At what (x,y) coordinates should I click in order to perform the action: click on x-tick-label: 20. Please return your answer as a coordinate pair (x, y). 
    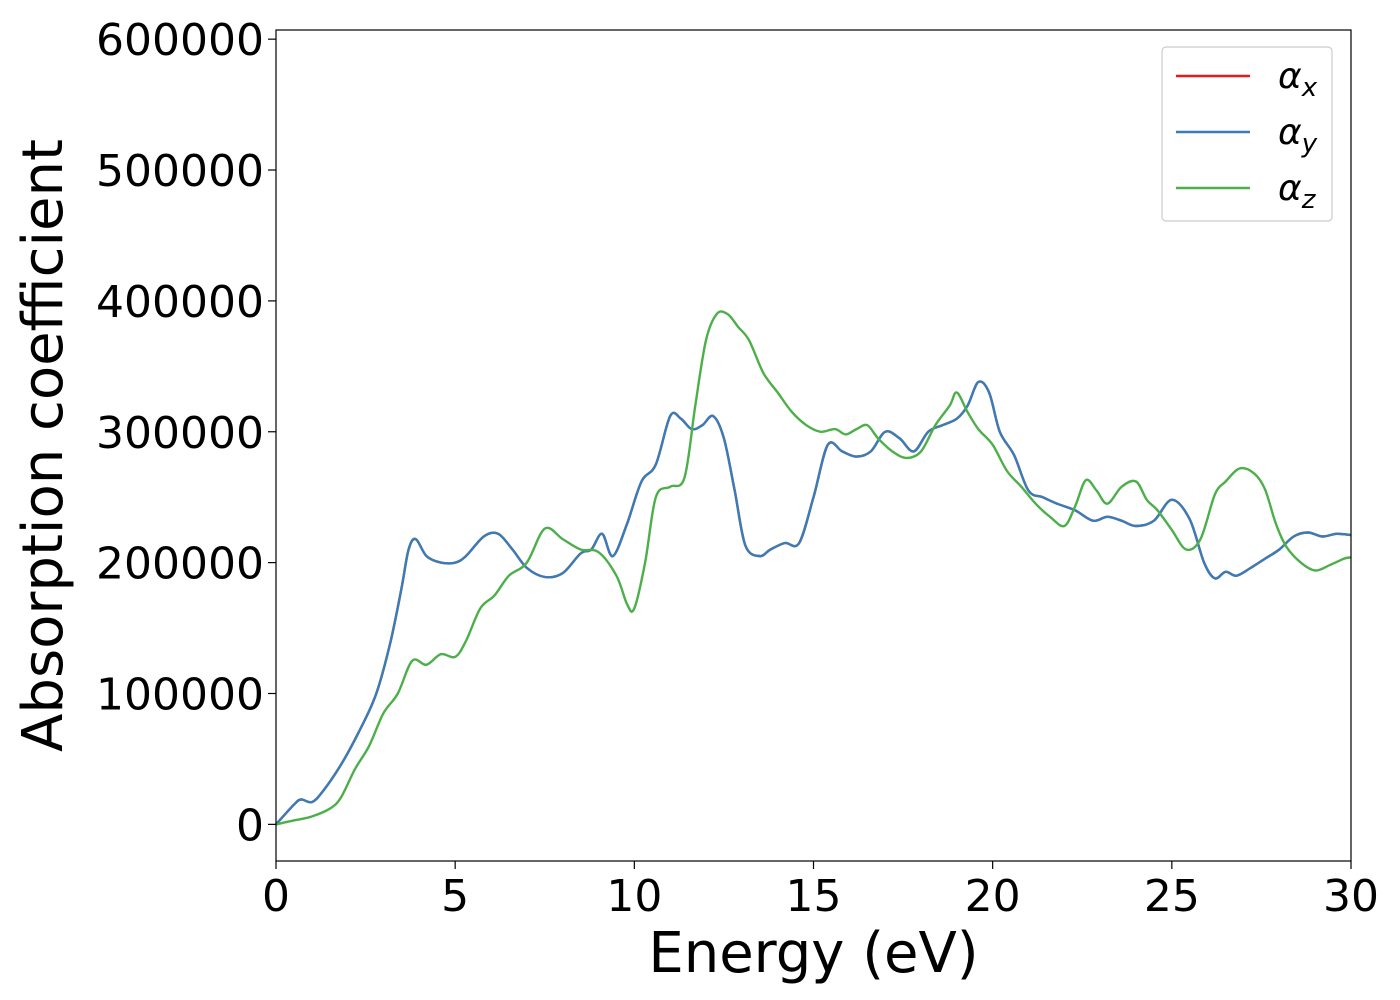
    Looking at the image, I should click on (993, 896).